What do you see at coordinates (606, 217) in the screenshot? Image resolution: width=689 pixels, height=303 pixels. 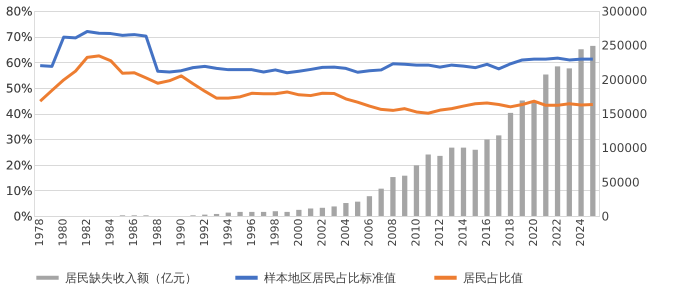 I see `y2-tick-label: 0` at bounding box center [606, 217].